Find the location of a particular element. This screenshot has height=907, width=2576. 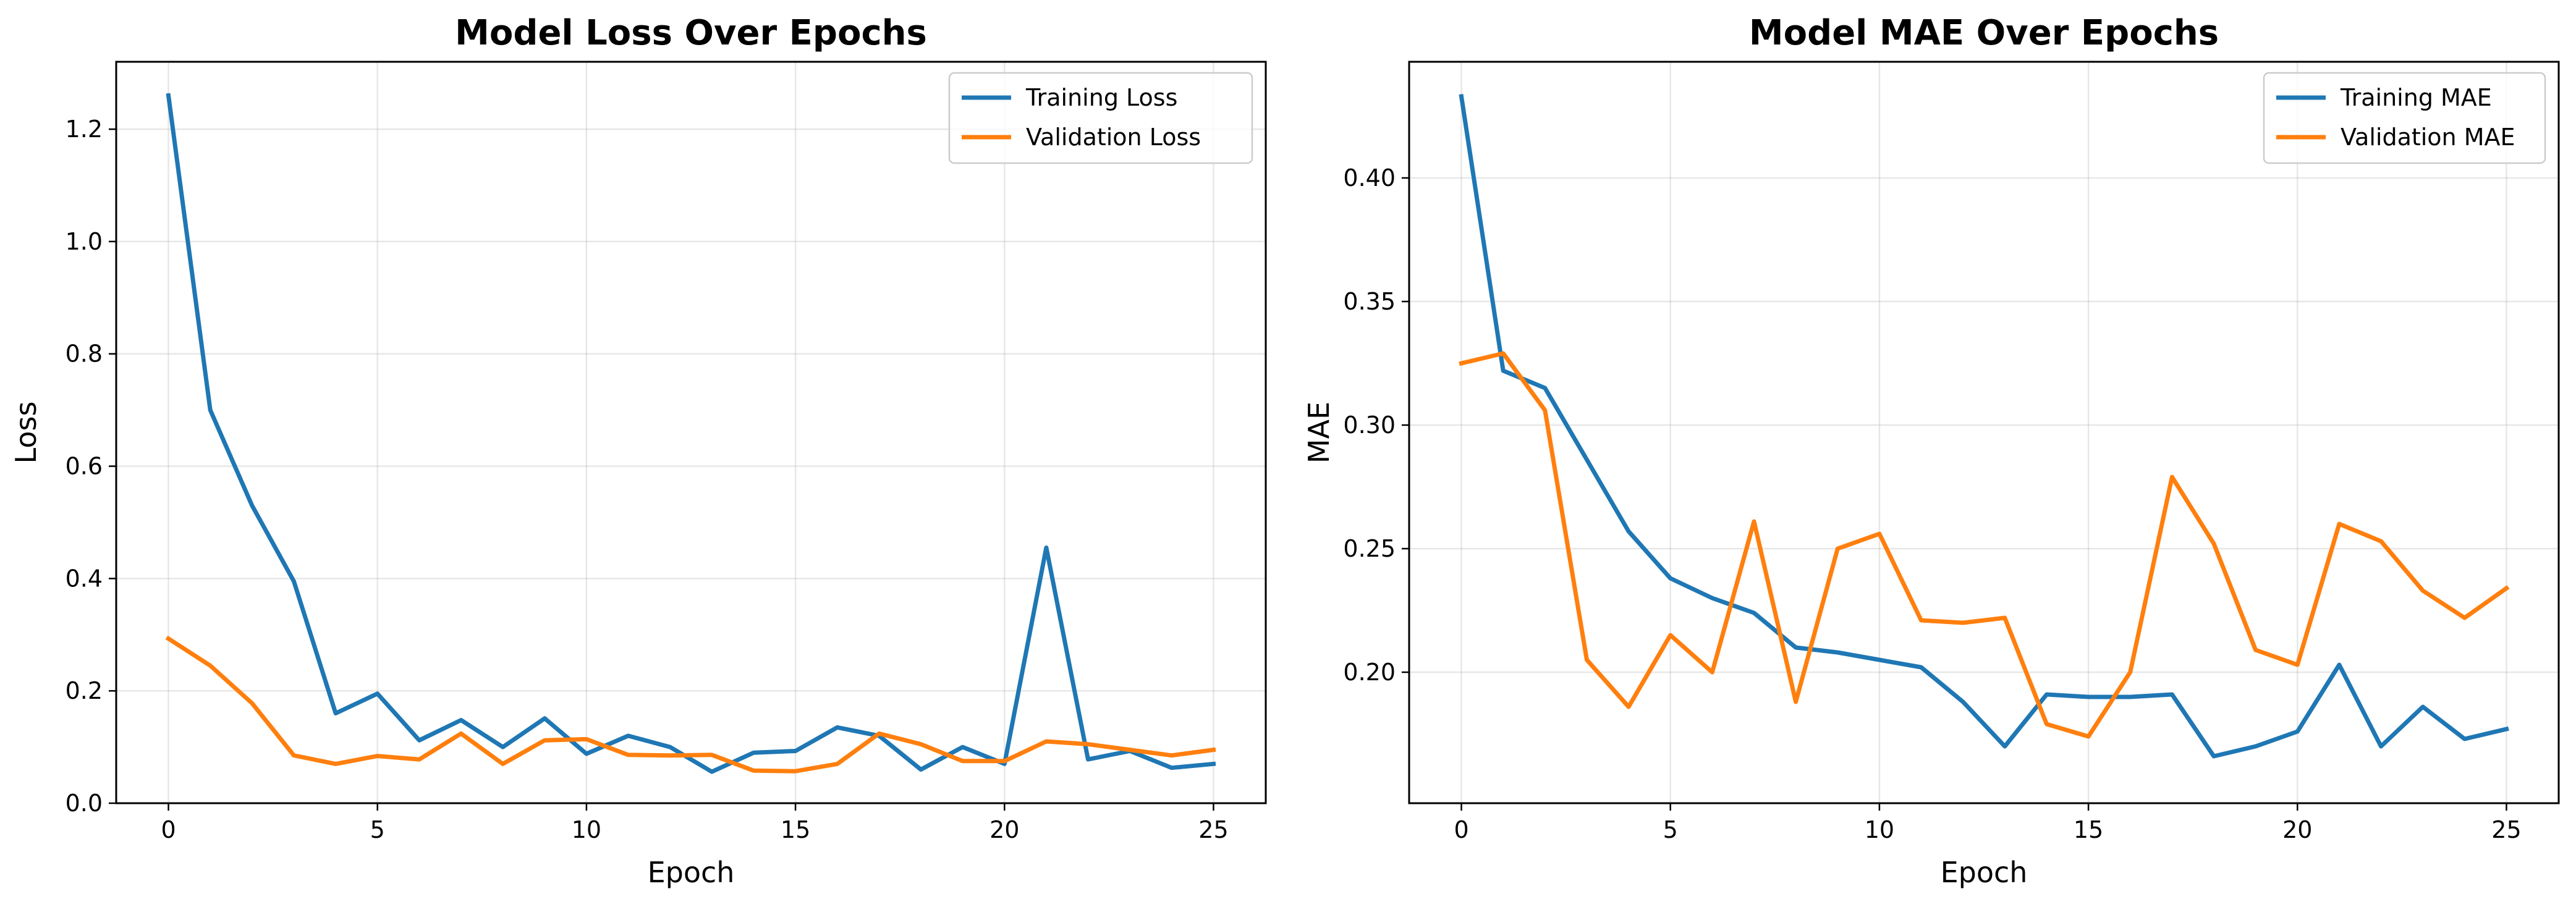

legend-label: Training MAE is located at coordinates (2416, 97).